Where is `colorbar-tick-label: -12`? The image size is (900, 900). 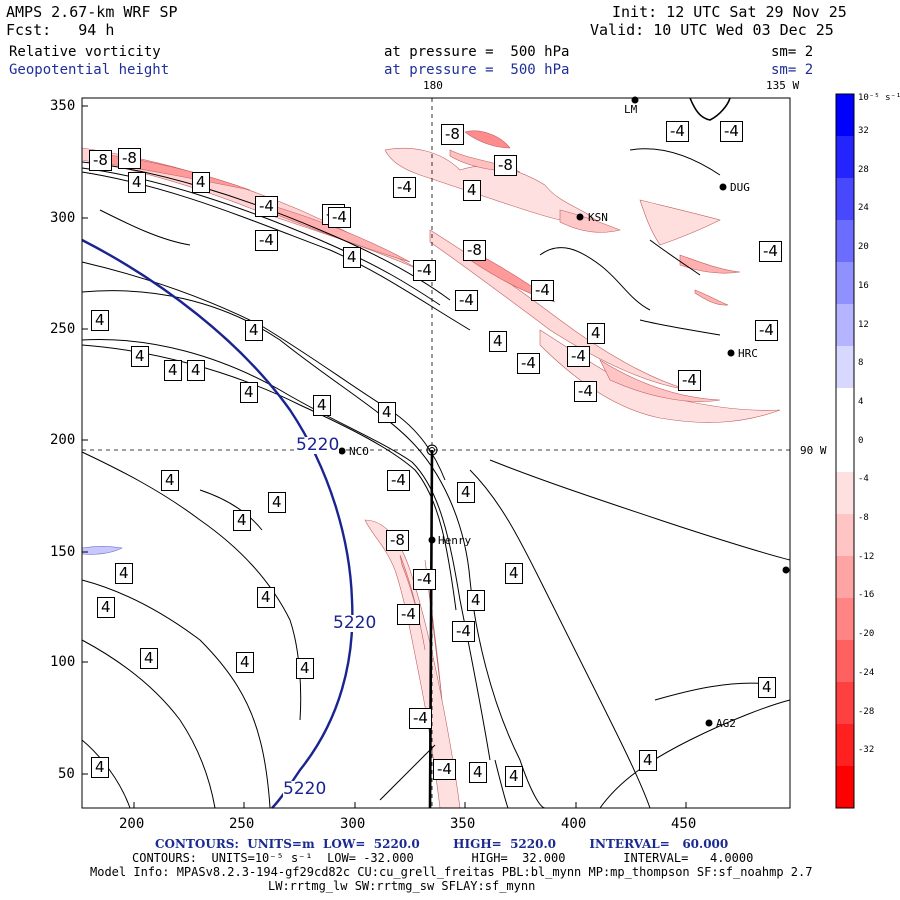 colorbar-tick-label: -12 is located at coordinates (866, 556).